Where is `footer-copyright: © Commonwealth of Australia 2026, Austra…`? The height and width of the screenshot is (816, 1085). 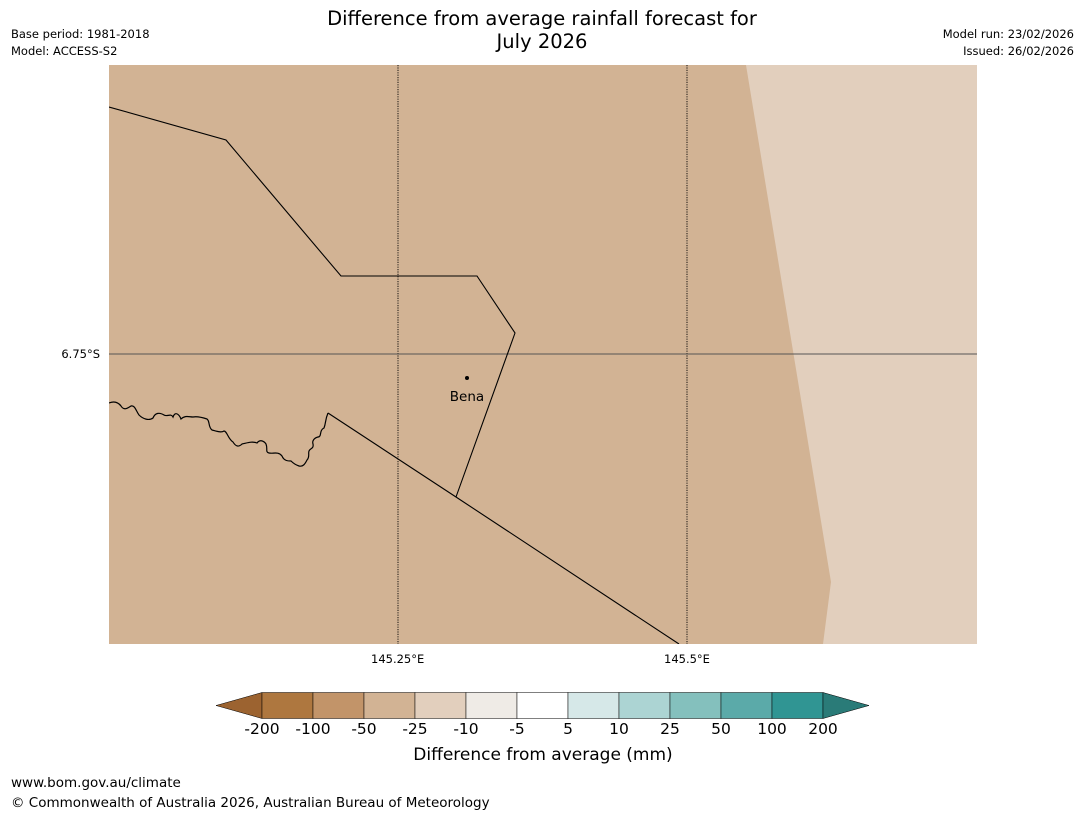 footer-copyright: © Commonwealth of Australia 2026, Austra… is located at coordinates (250, 803).